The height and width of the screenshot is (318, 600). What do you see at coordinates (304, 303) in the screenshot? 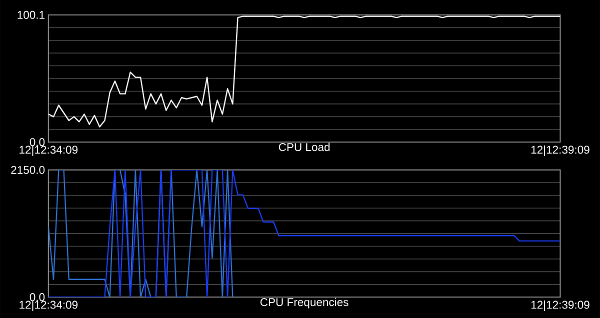
I see `text: CPU Frequencies` at bounding box center [304, 303].